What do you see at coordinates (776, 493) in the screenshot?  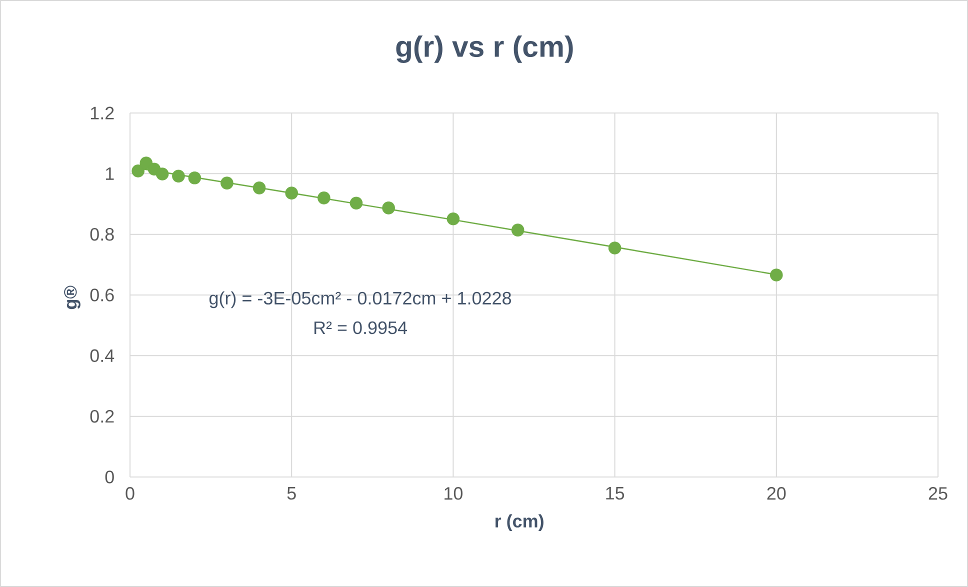 I see `x-tick-label: 20` at bounding box center [776, 493].